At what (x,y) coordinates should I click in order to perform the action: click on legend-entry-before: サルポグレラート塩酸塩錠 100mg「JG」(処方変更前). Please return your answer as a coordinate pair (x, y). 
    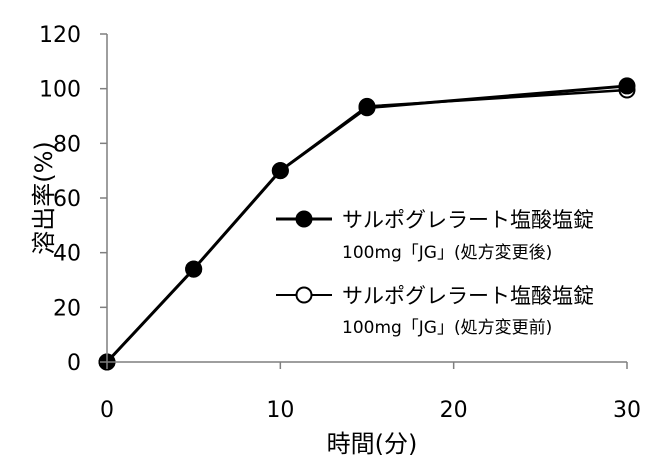
    Looking at the image, I should click on (435, 311).